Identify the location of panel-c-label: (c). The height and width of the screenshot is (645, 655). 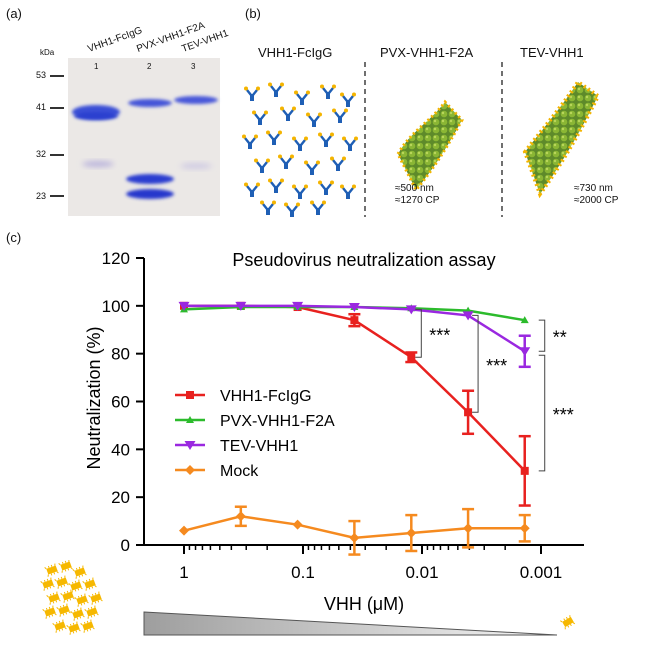
(14, 237).